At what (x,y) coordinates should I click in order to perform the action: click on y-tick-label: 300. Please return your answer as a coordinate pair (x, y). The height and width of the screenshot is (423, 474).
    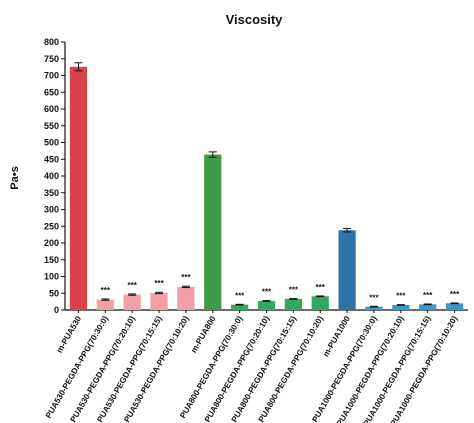
    Looking at the image, I should click on (51, 210).